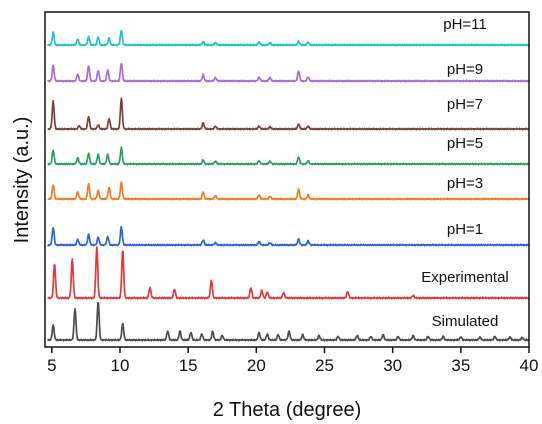  Describe the element at coordinates (465, 229) in the screenshot. I see `series-label-ph-1: pH=1` at that location.